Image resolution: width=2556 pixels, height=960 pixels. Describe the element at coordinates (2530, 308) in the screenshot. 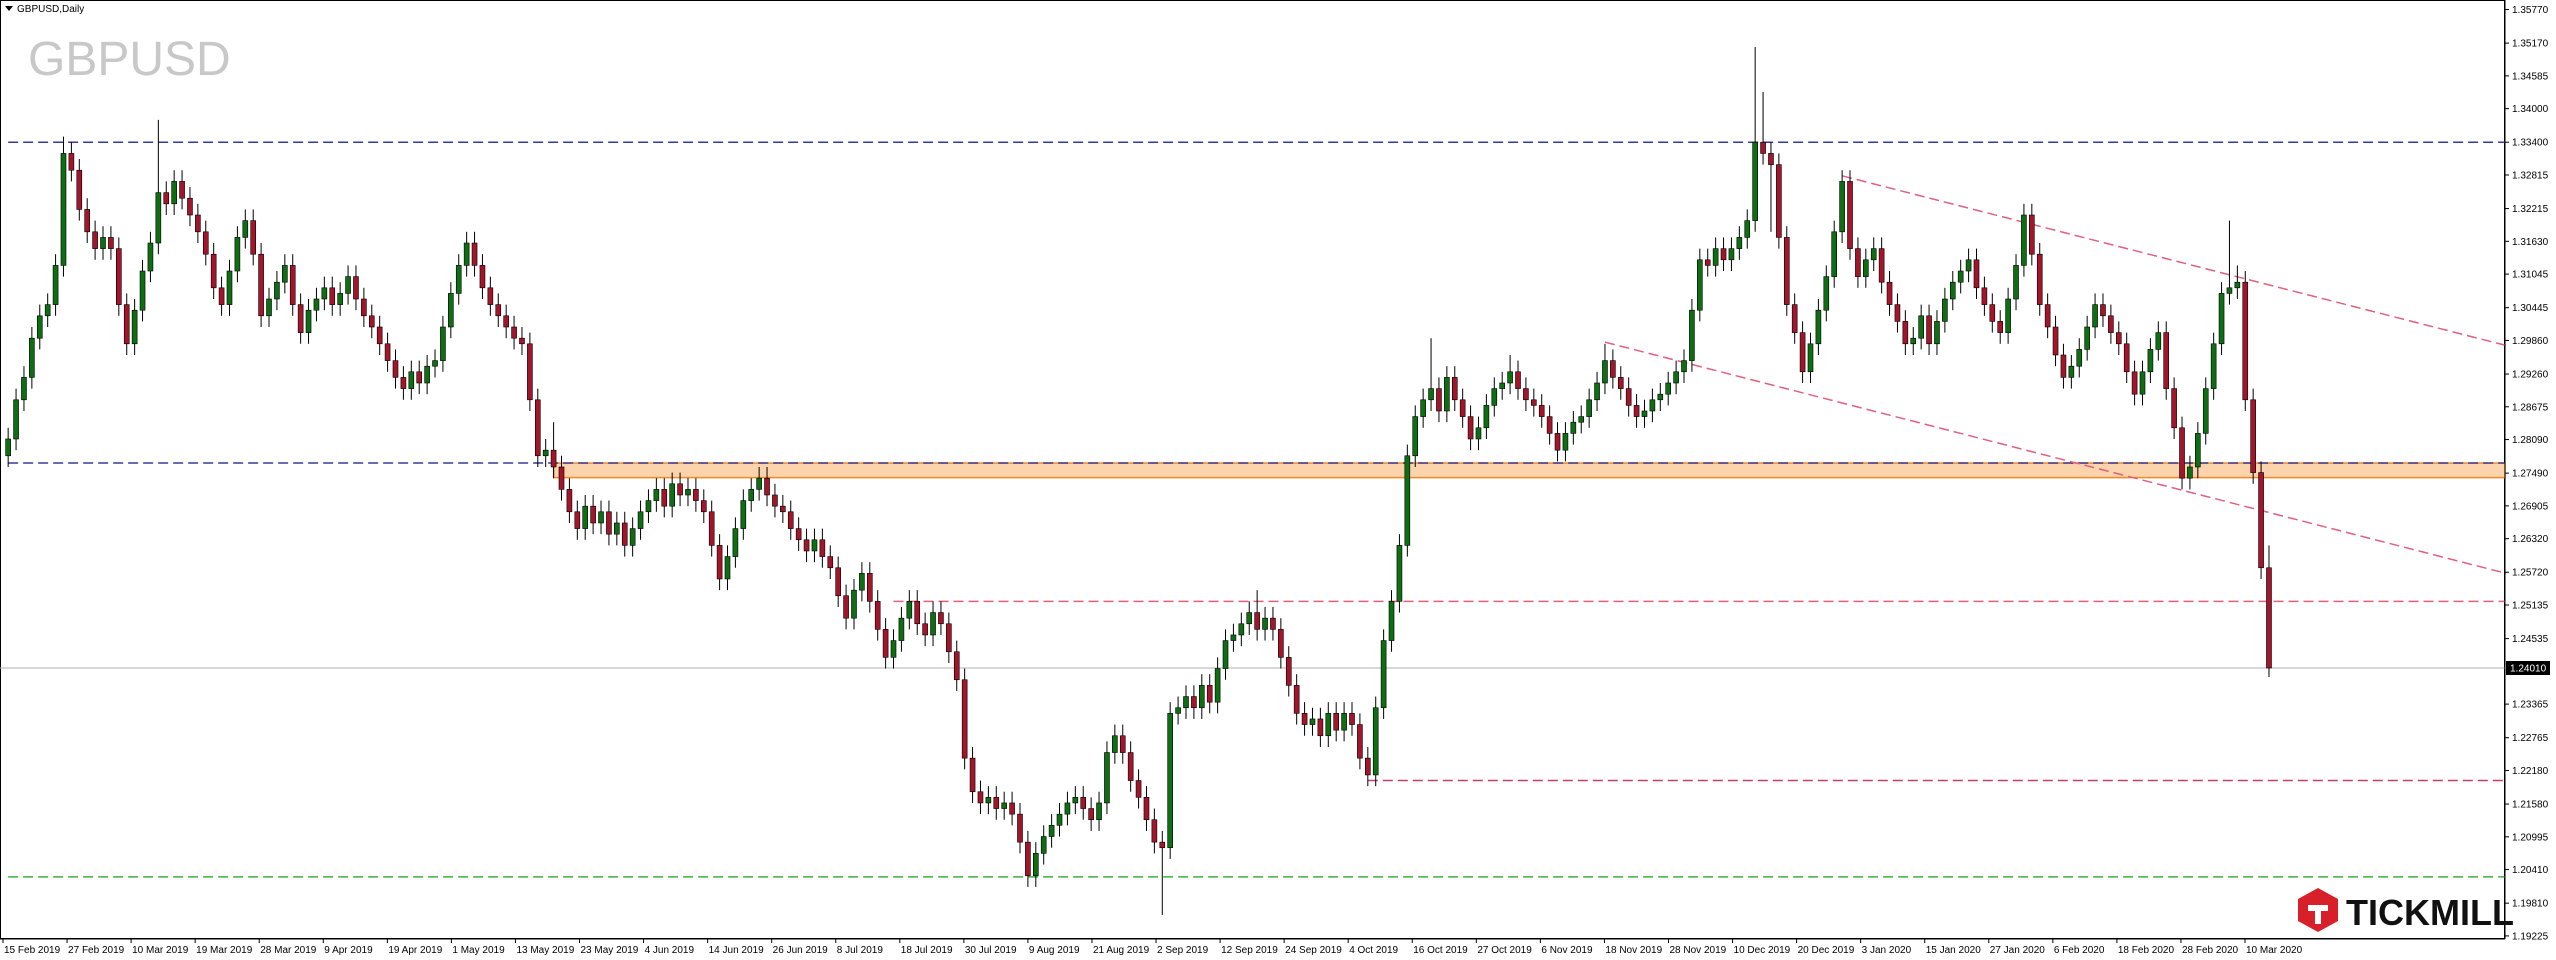

I see `y-tick-label: 1.30445` at that location.